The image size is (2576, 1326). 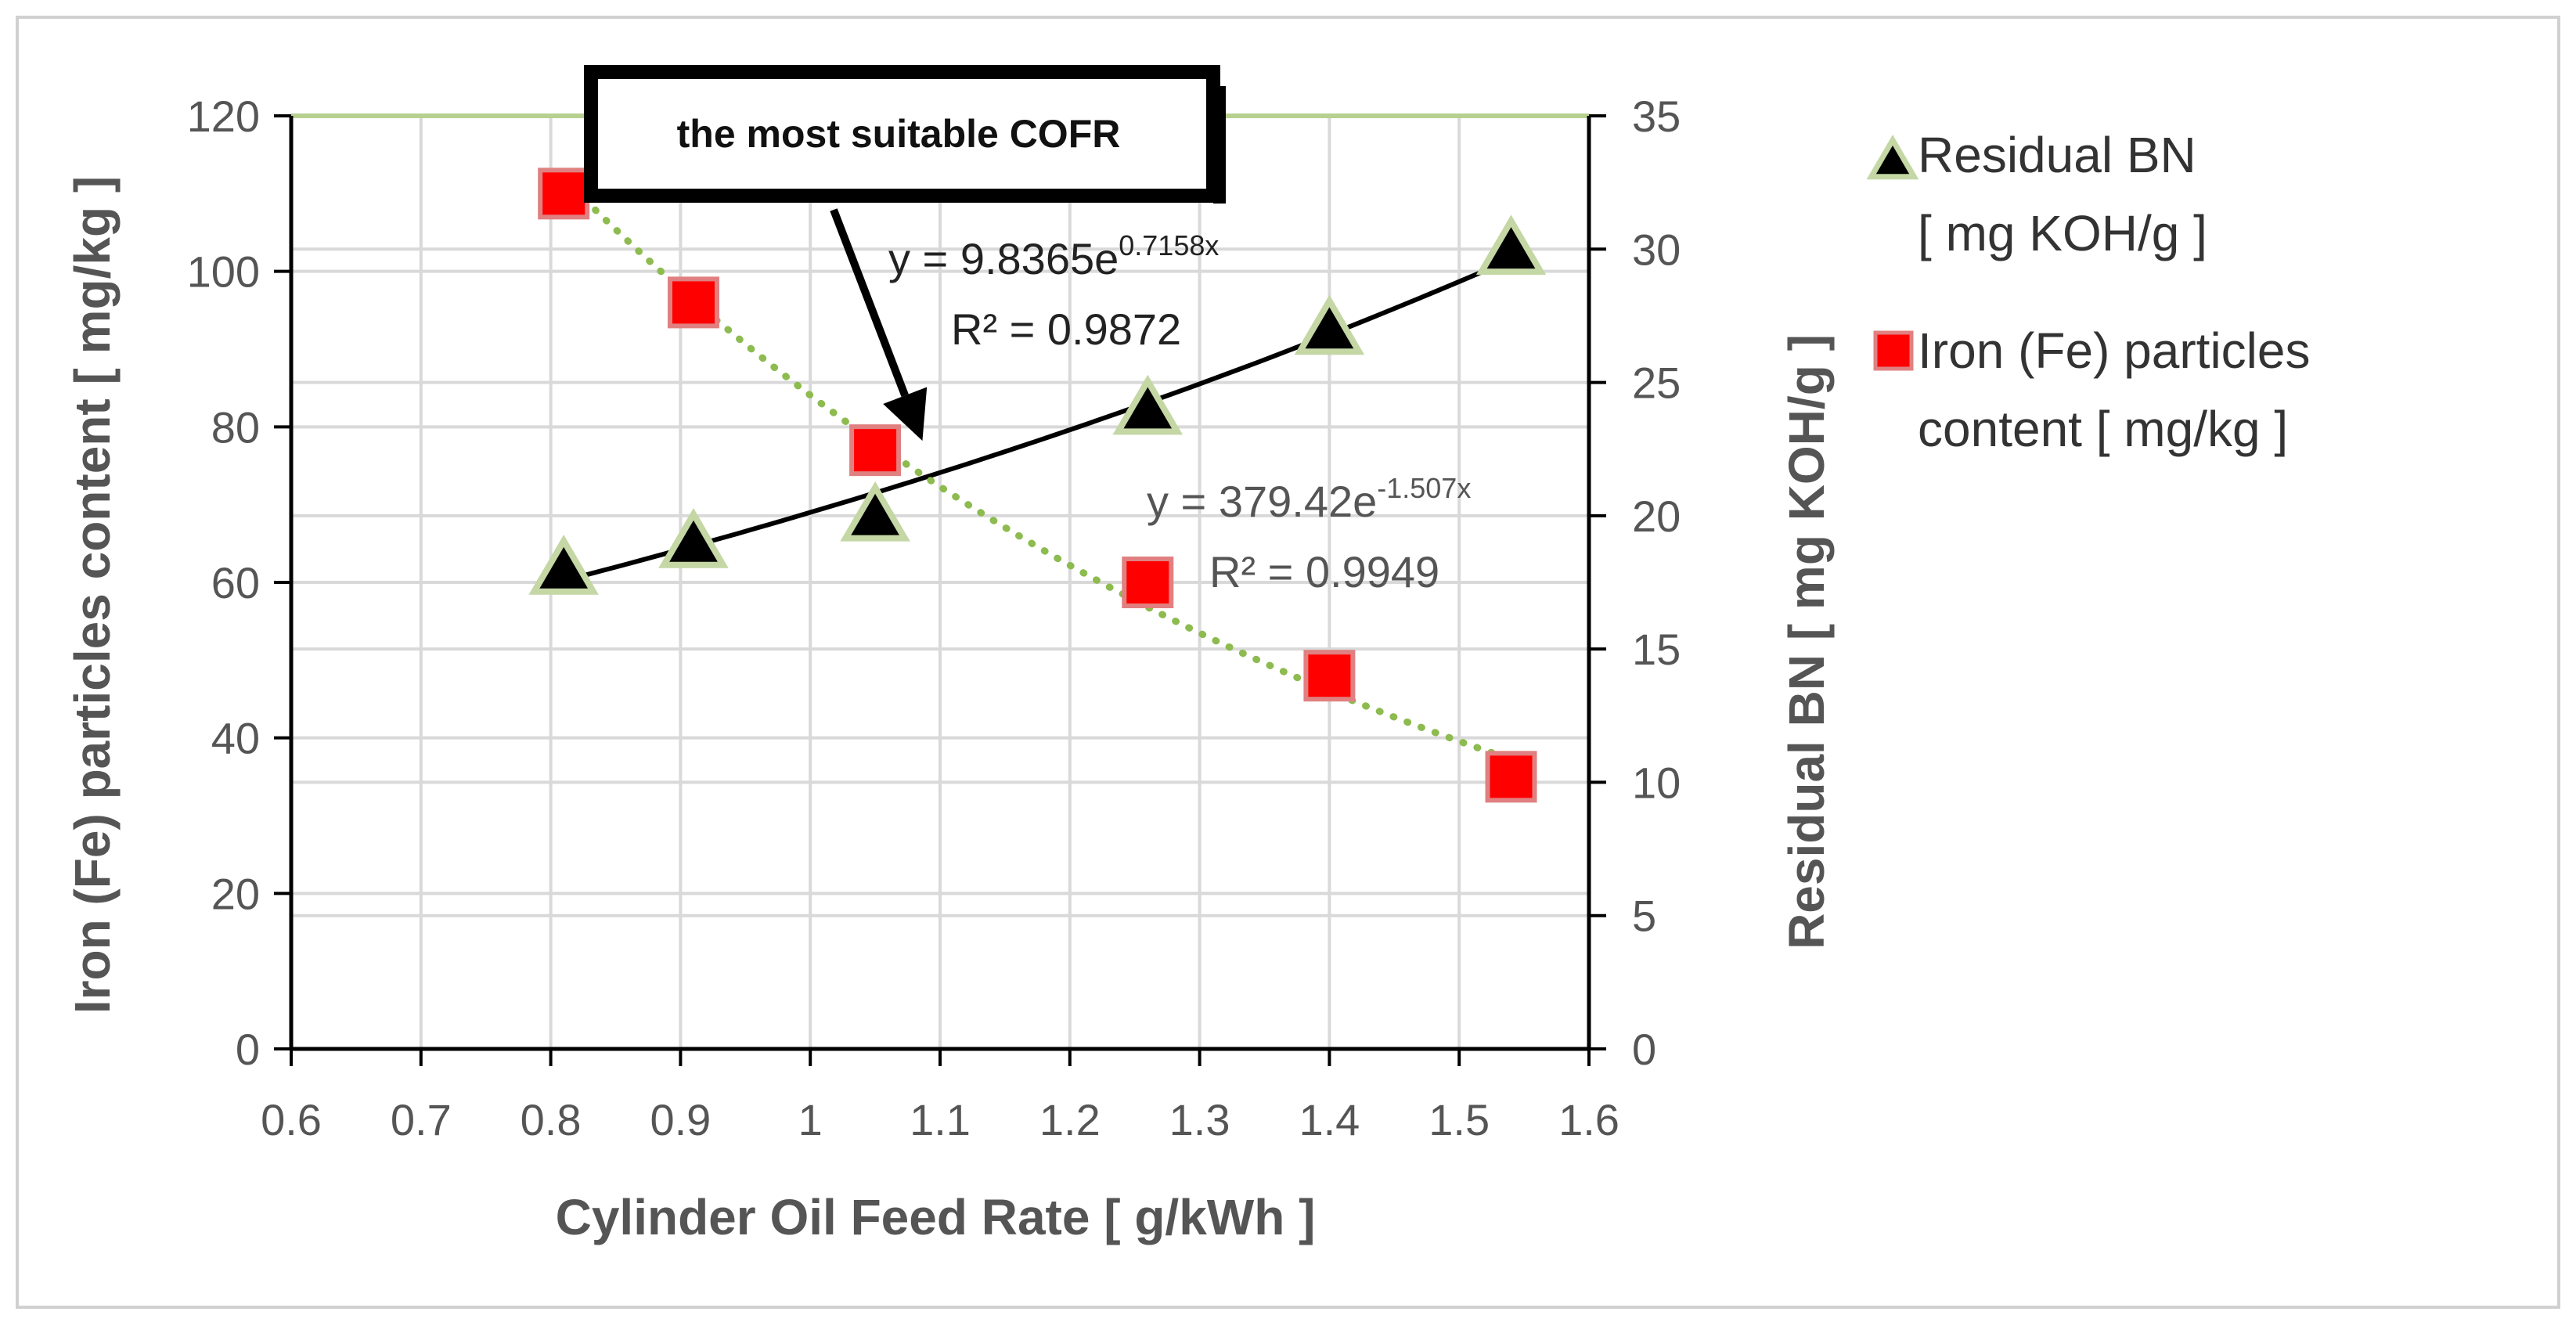 What do you see at coordinates (92, 595) in the screenshot?
I see `left-axis-title: Iron (Fe) particles content [ mg/kg ]` at bounding box center [92, 595].